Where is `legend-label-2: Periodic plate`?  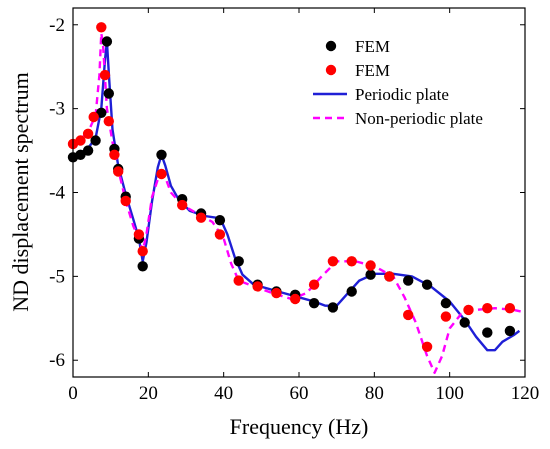
legend-label-2: Periodic plate is located at coordinates (402, 94).